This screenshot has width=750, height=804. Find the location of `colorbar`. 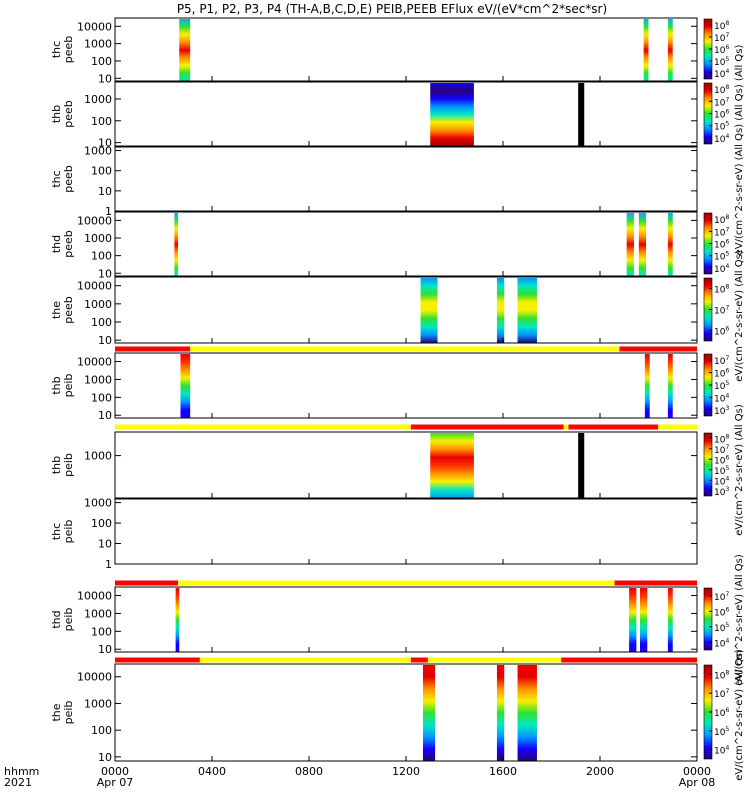

colorbar is located at coordinates (708, 464).